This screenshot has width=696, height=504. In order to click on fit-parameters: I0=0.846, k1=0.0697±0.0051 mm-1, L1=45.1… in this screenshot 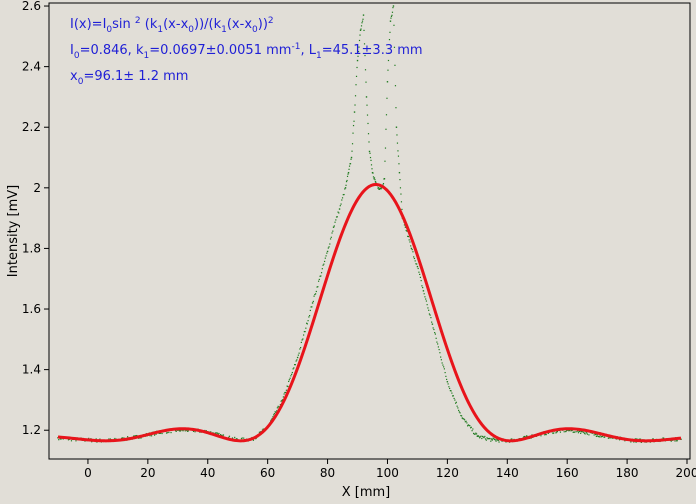, I will do `click(246, 51)`.